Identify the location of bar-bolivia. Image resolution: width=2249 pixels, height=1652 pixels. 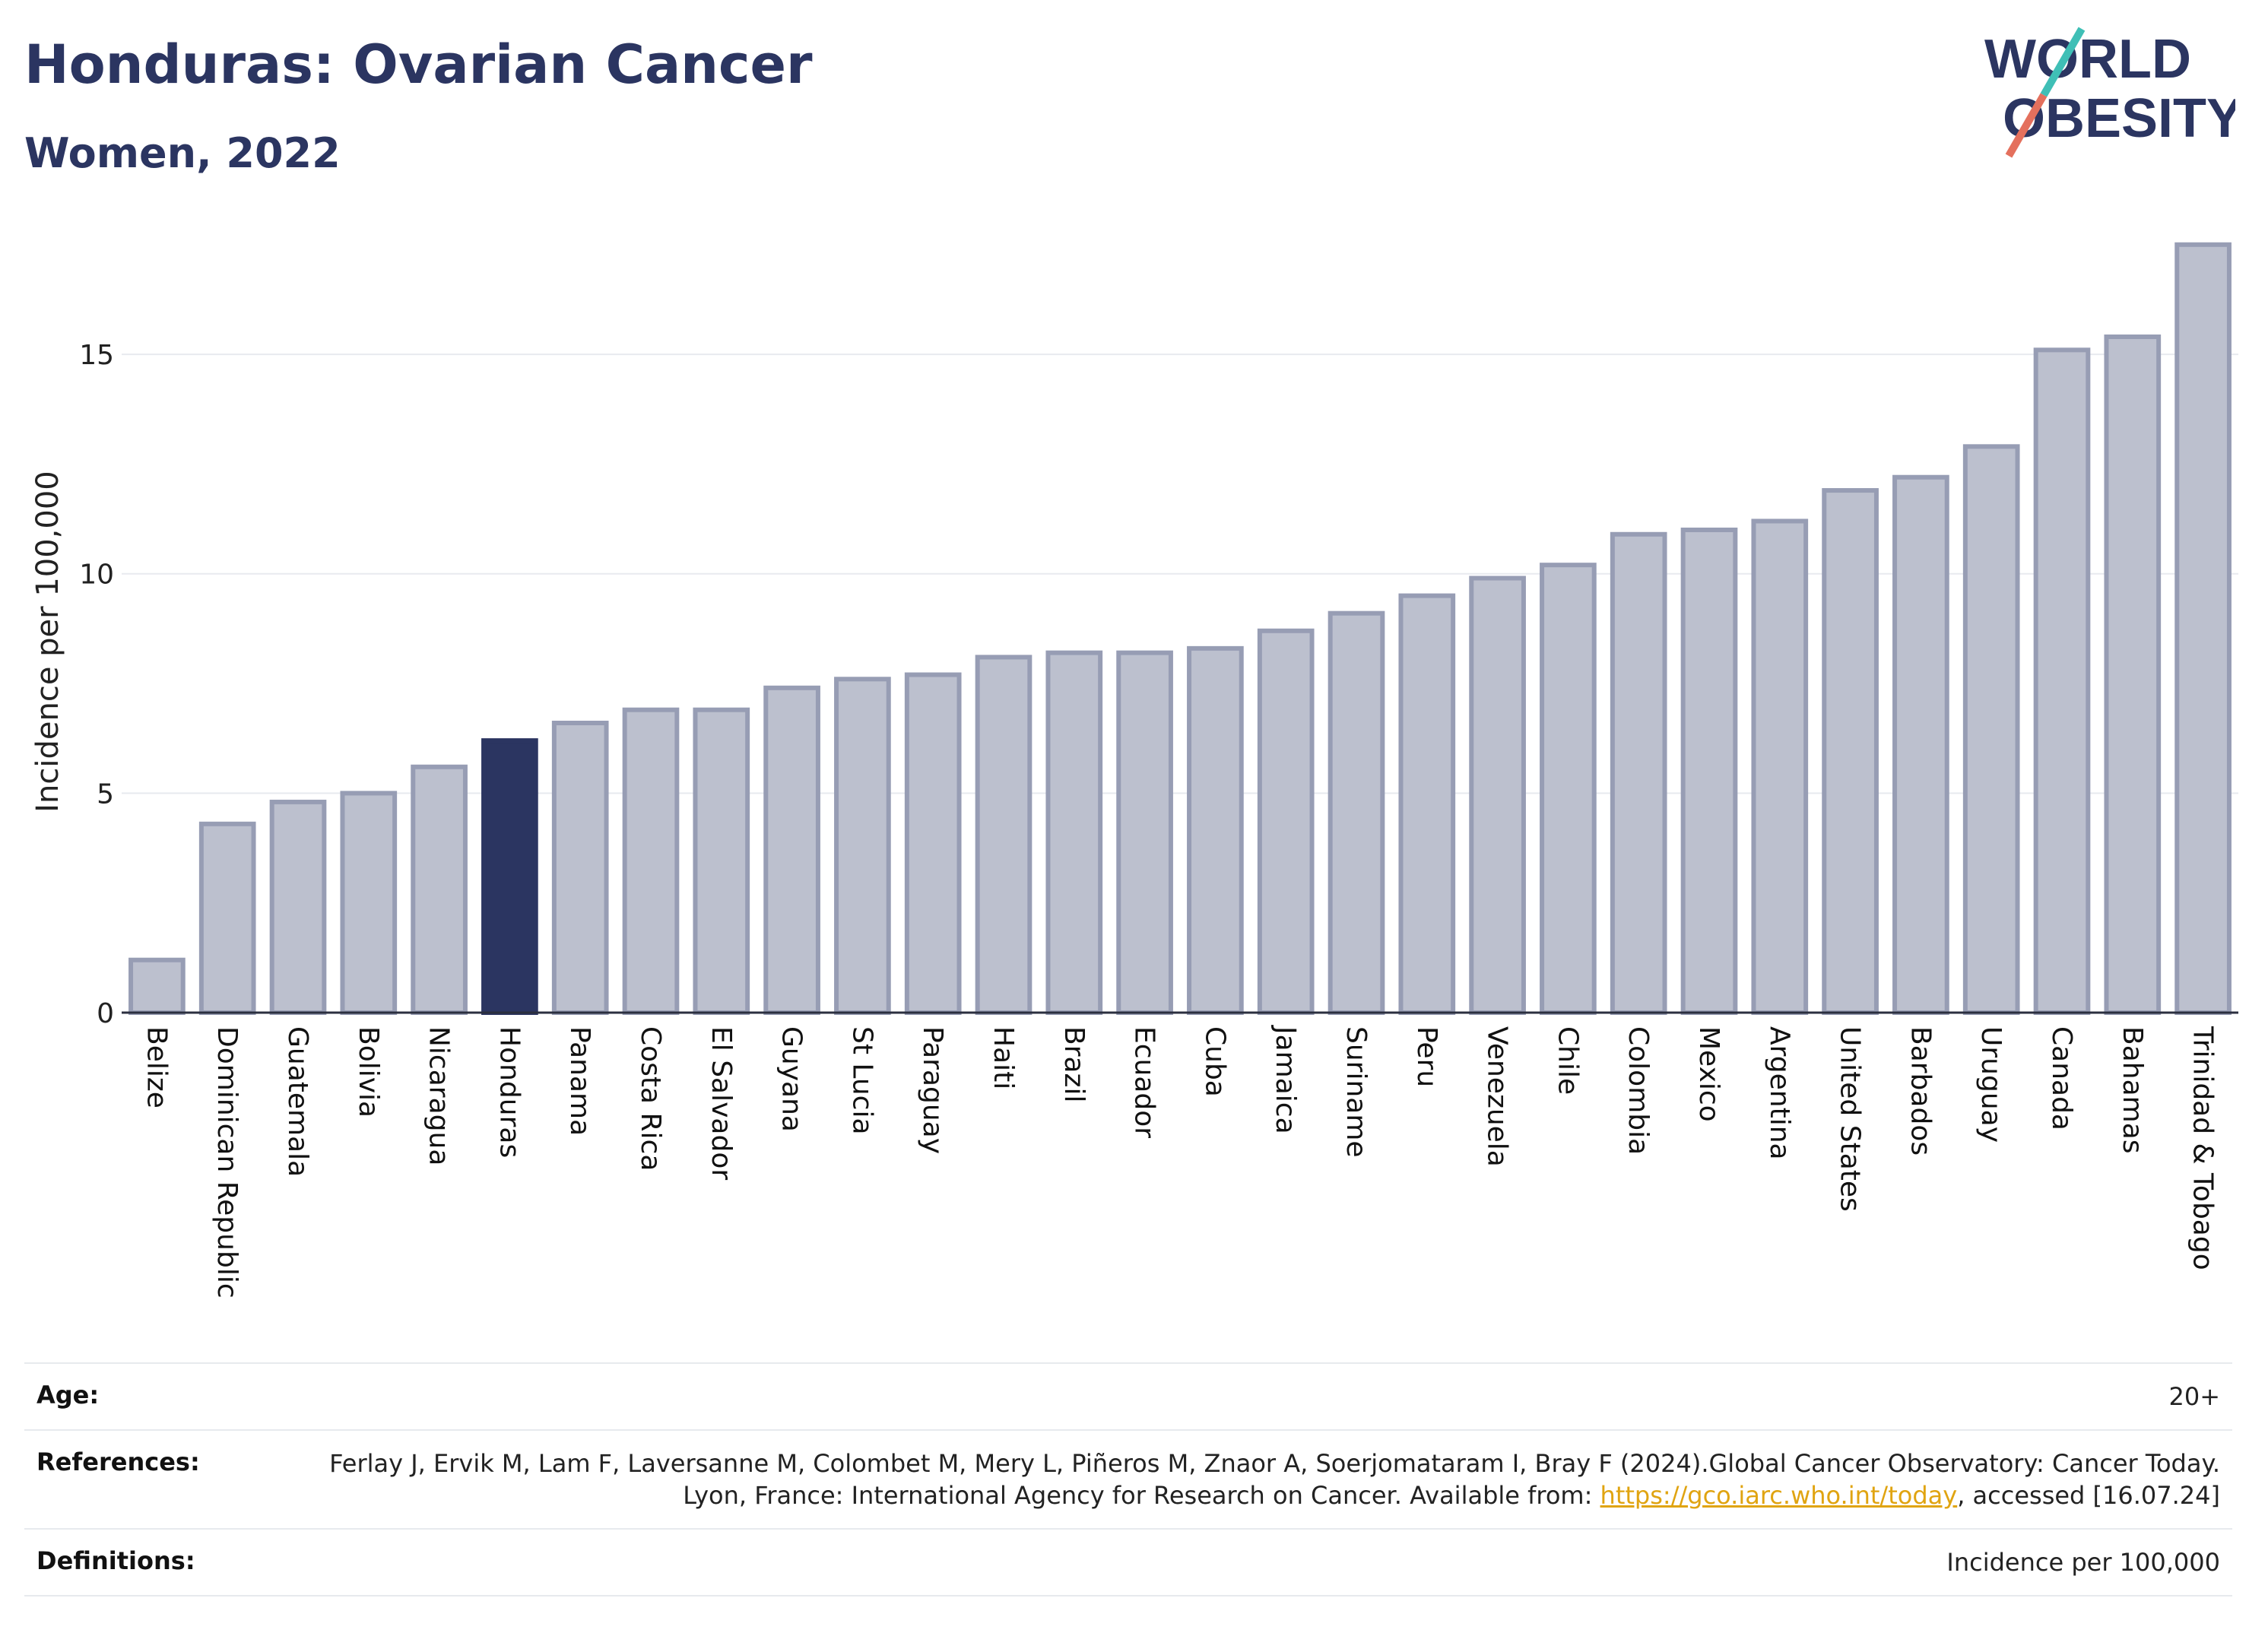
(369, 903).